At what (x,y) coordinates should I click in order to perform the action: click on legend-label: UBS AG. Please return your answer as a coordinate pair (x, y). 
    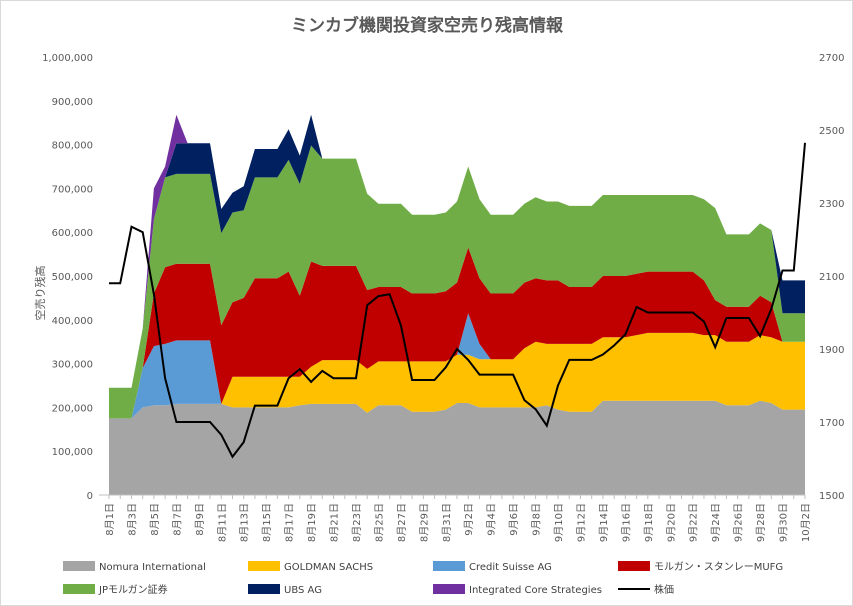
    Looking at the image, I should click on (303, 590).